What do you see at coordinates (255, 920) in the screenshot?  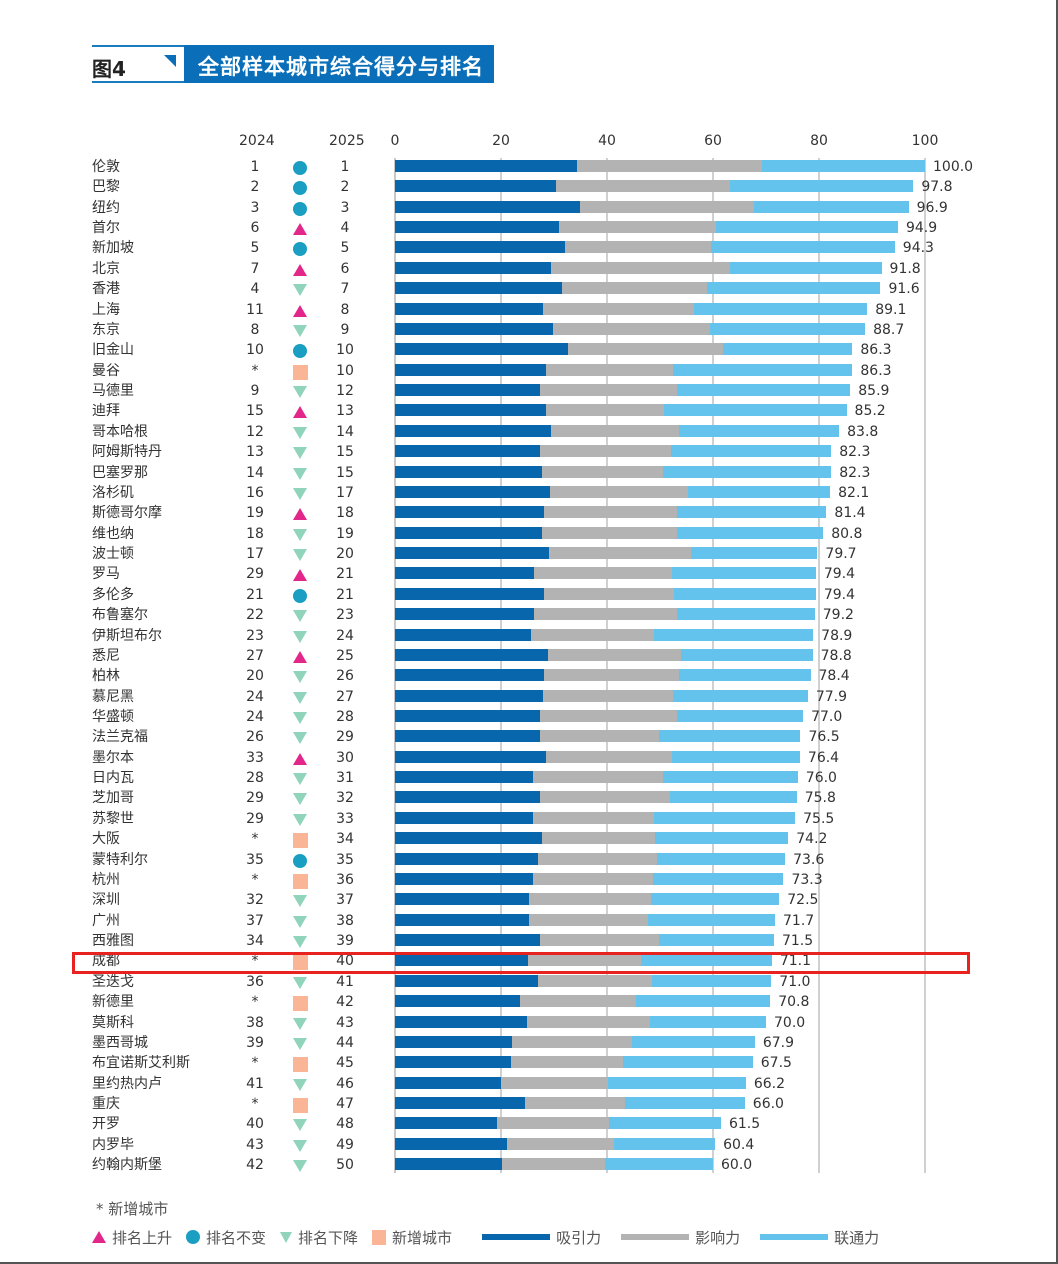 I see `rank-2024: 37` at bounding box center [255, 920].